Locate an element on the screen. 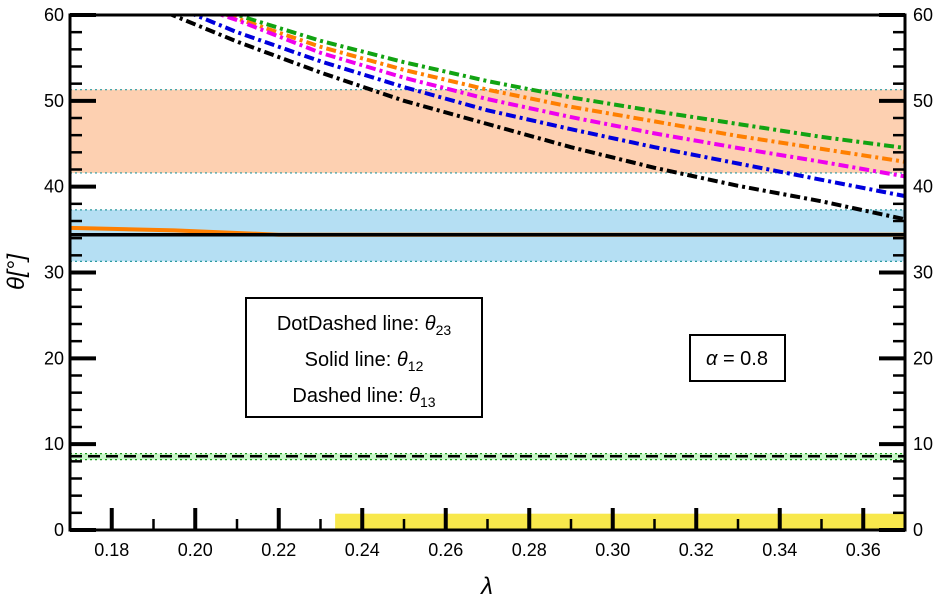  y-tick-label-left: 20 is located at coordinates (54, 358).